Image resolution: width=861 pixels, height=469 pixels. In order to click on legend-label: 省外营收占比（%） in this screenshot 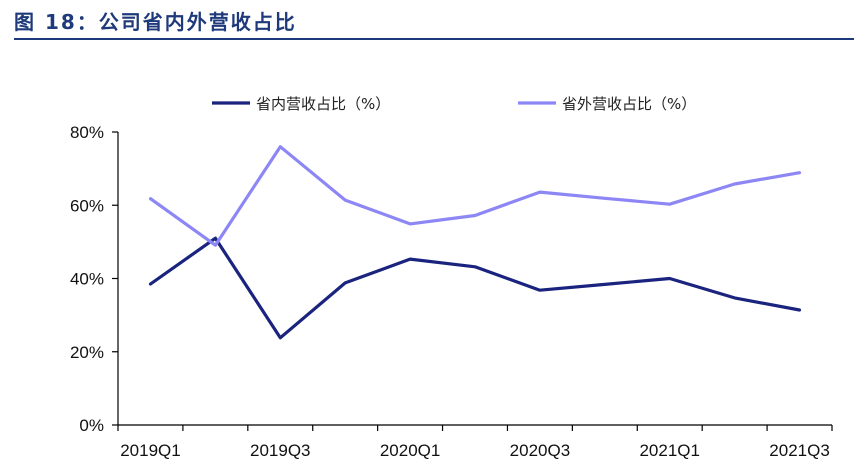, I will do `click(629, 104)`.